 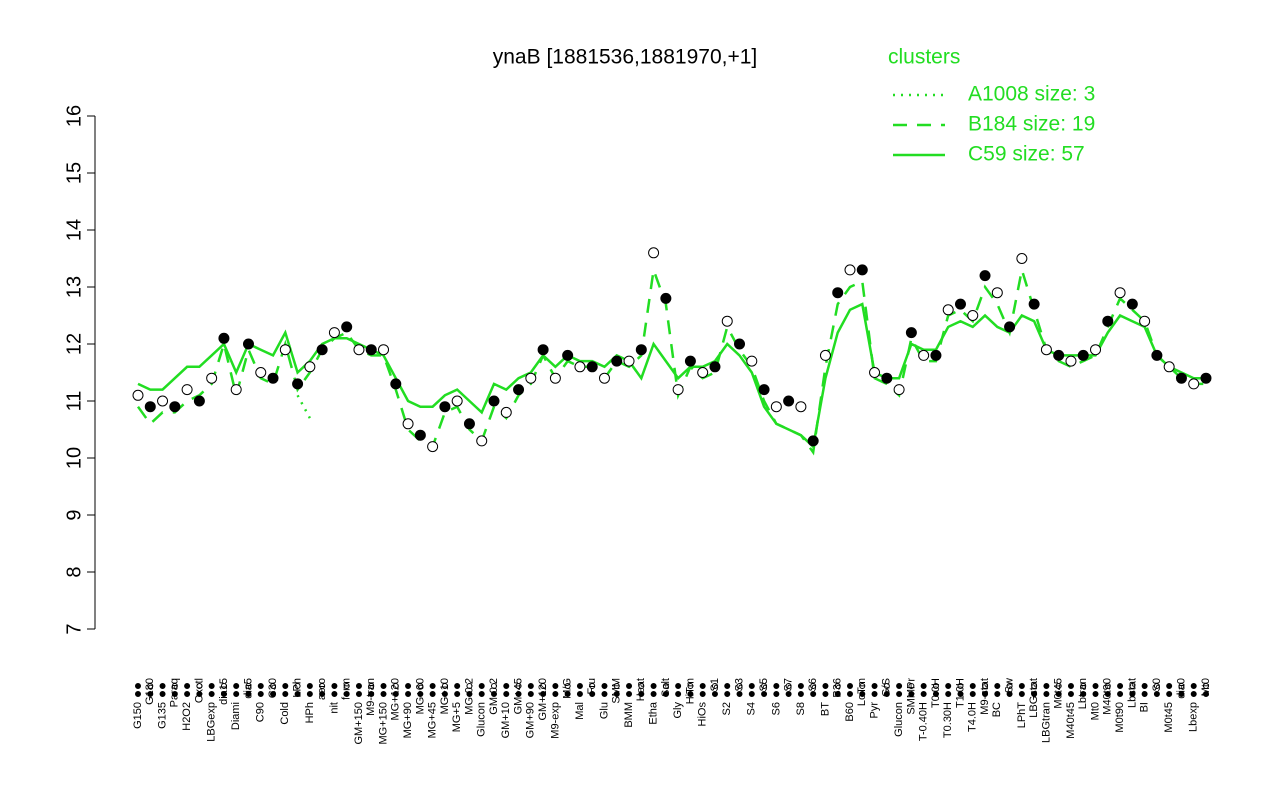 I want to click on x-tick-label: Sw, so click(x=1009, y=685).